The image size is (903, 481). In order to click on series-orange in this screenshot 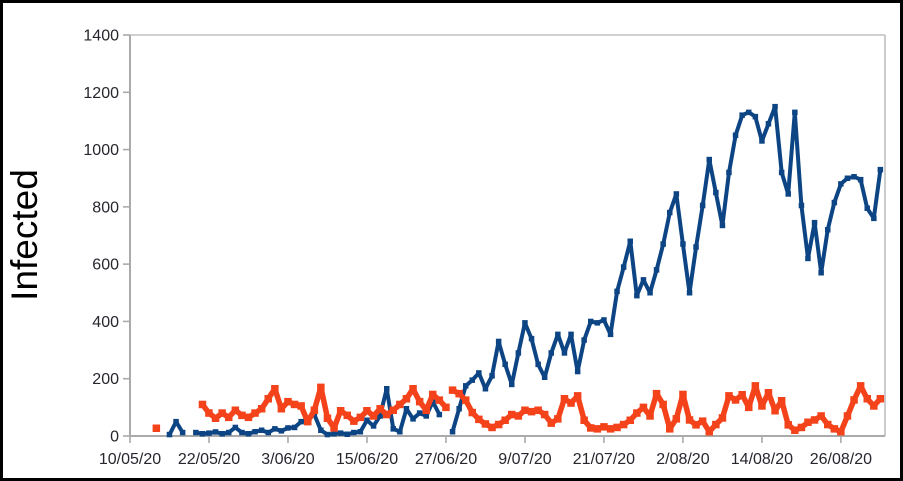, I will do `click(518, 409)`.